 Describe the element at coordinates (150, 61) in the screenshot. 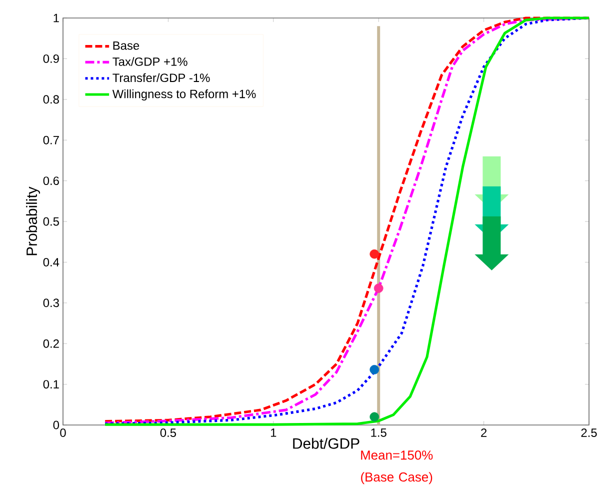

I see `legend-label: Tax/GDP +1%` at that location.